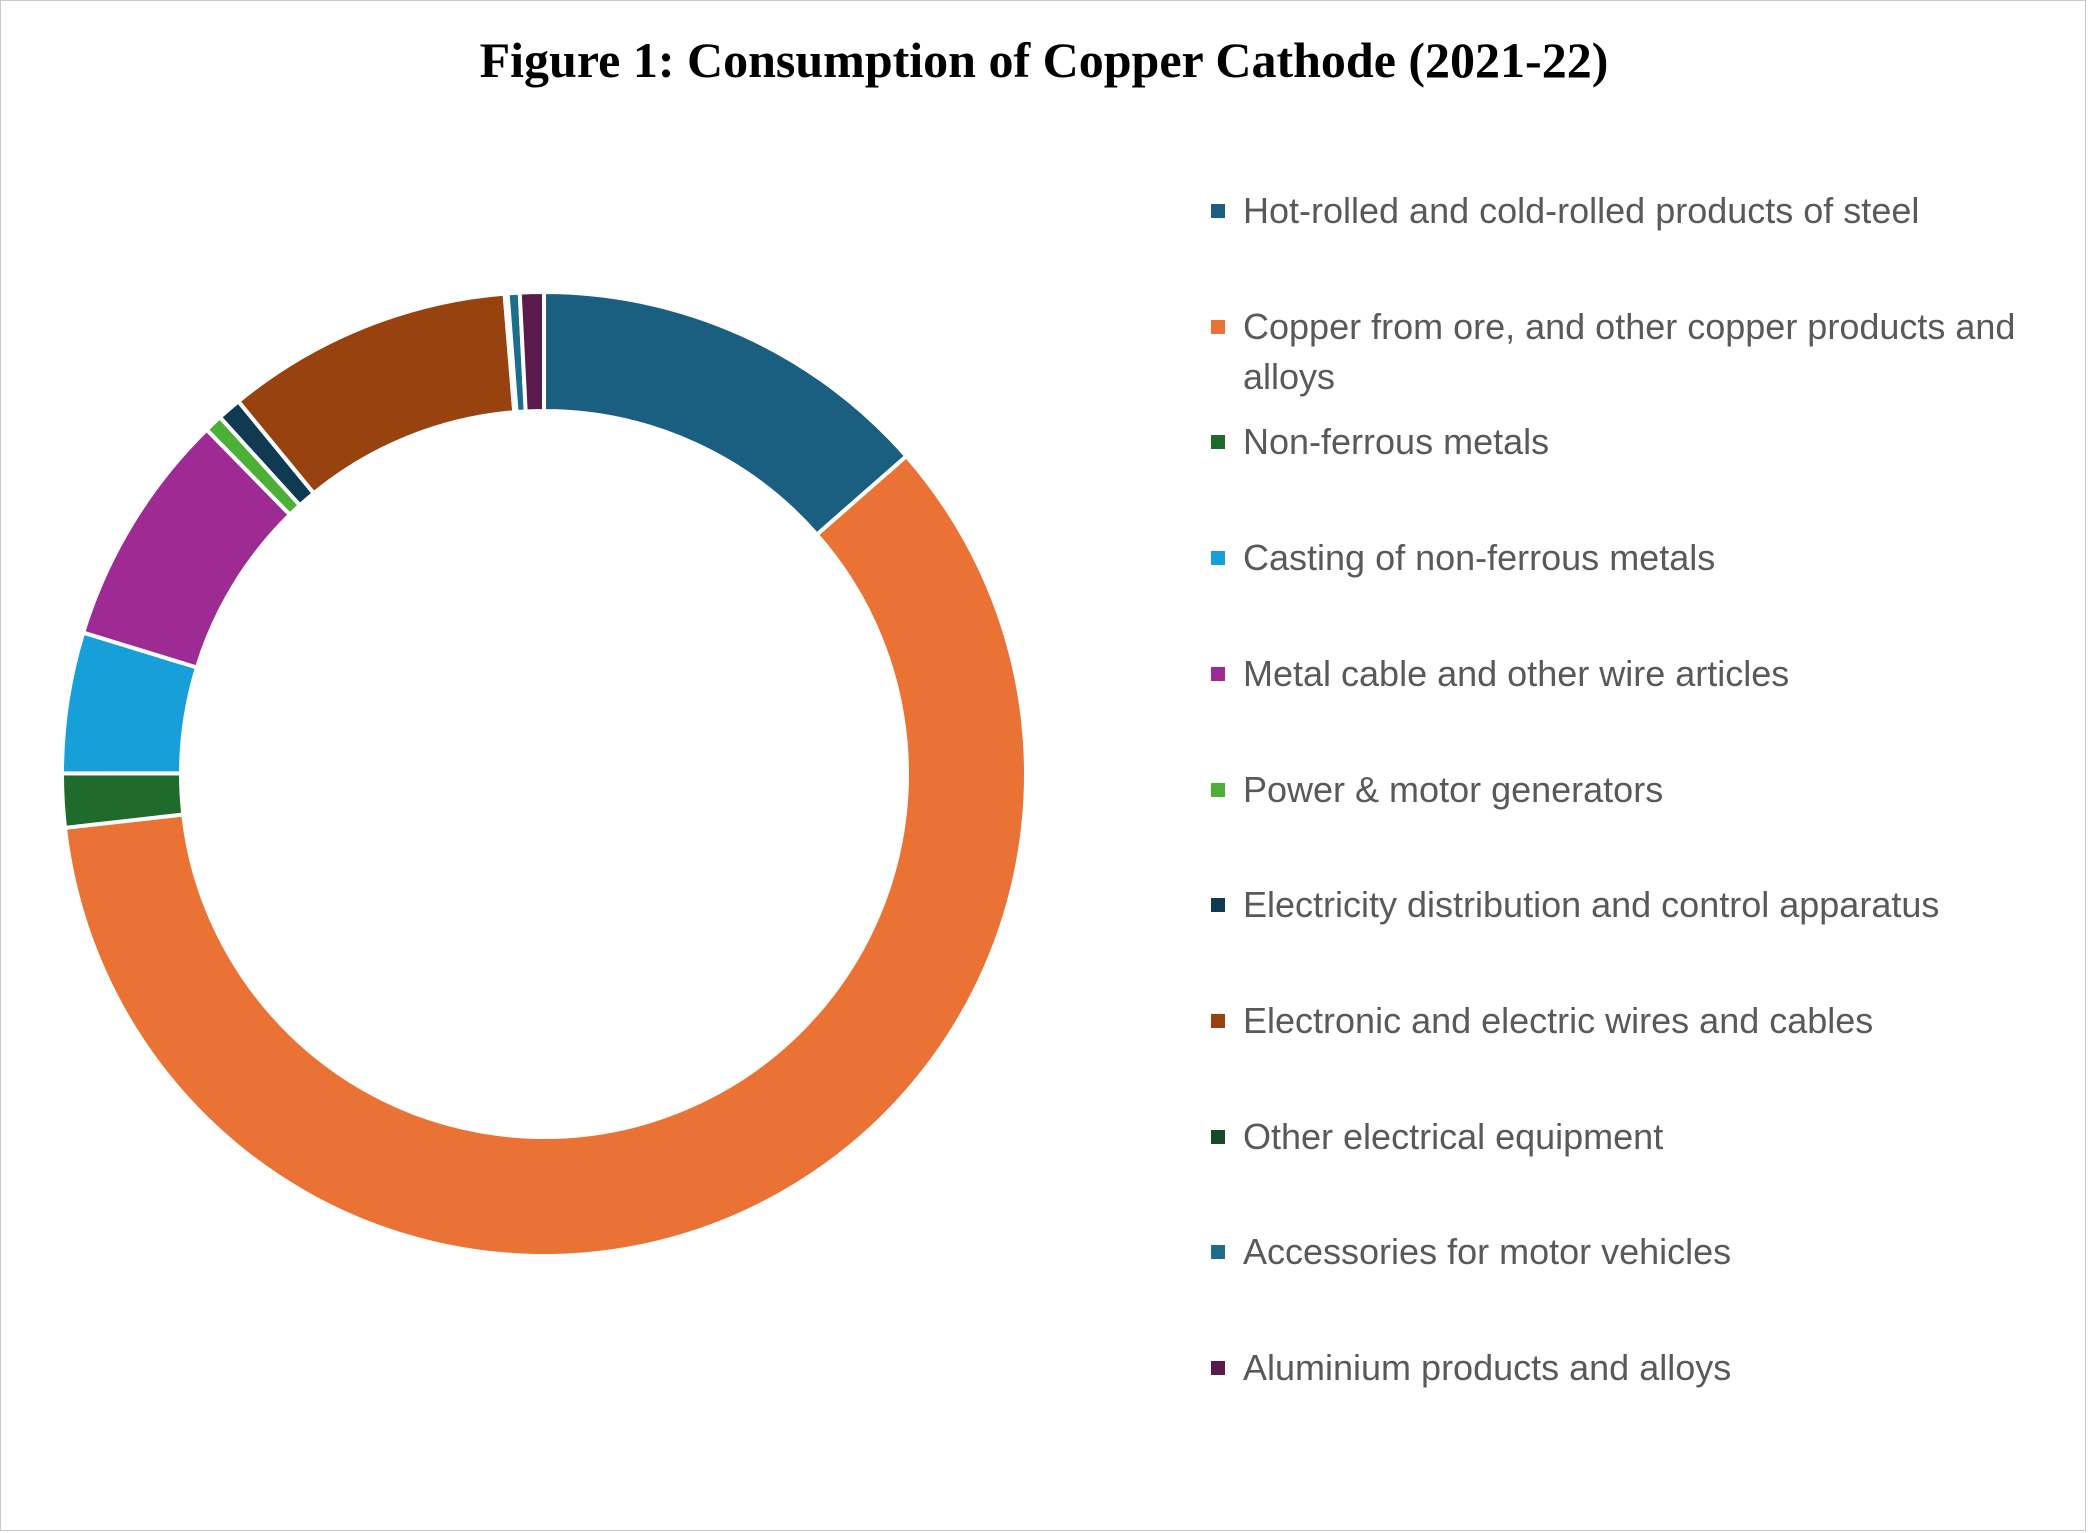  Describe the element at coordinates (1487, 1252) in the screenshot. I see `legend-label: Accessories for motor vehicles` at that location.